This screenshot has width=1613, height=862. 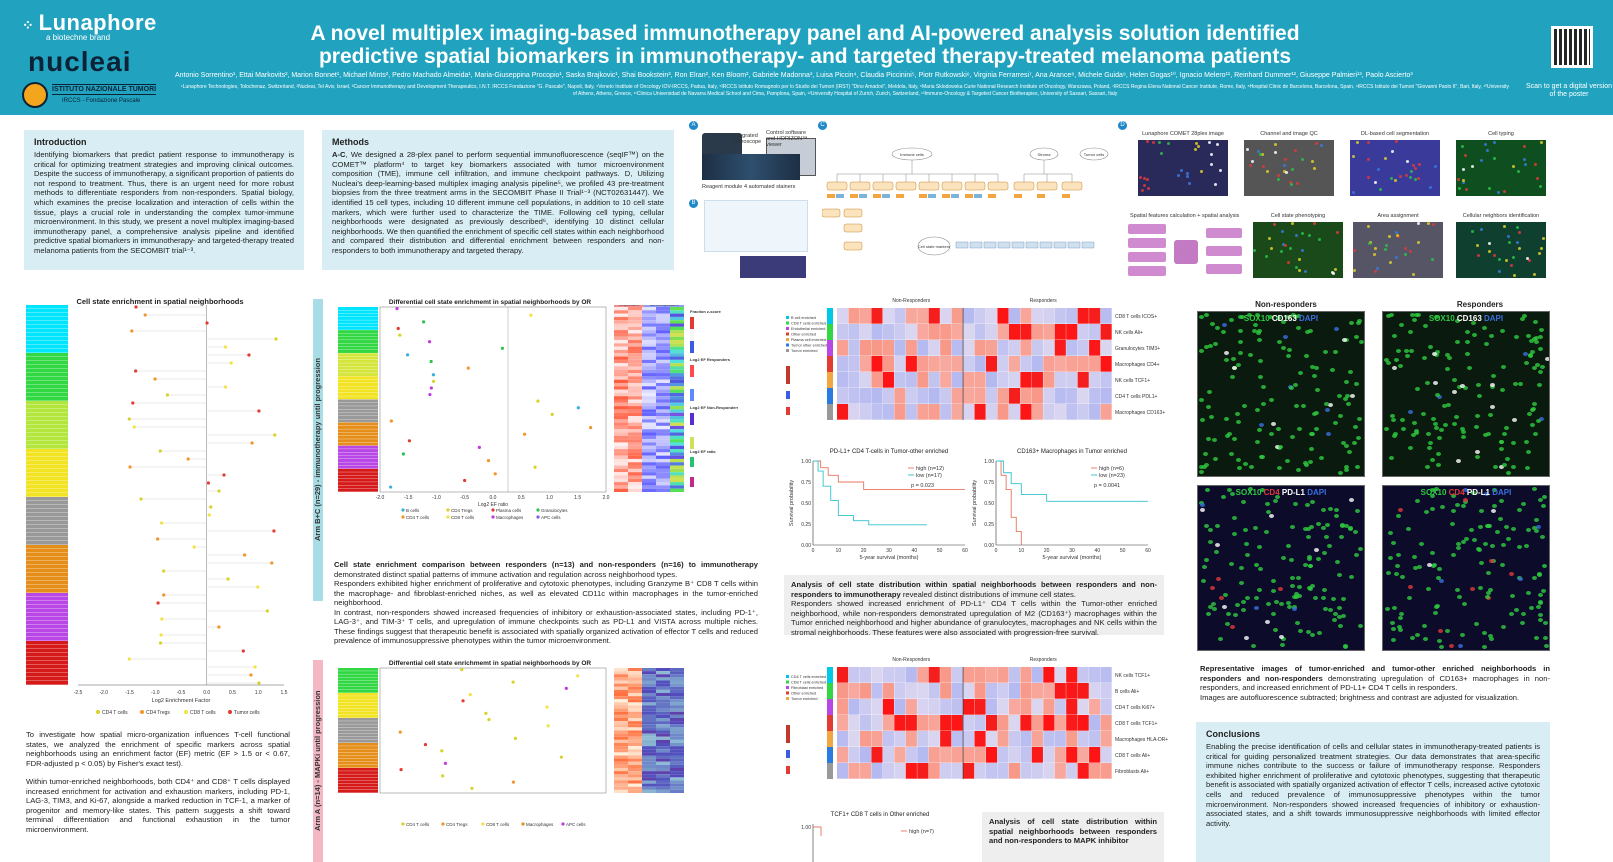 What do you see at coordinates (929, 476) in the screenshot?
I see `legend-low: low (n=17)` at bounding box center [929, 476].